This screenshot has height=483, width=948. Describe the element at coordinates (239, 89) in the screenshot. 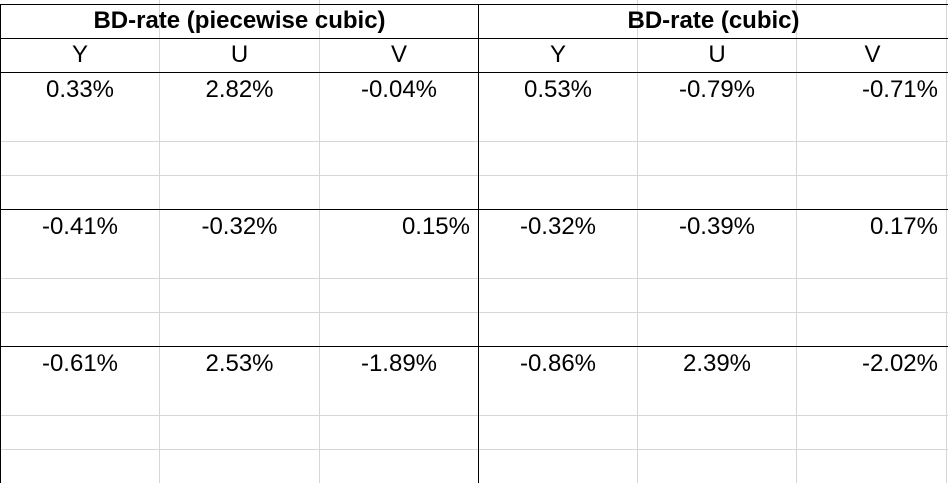

I see `cell-value: 2.82%` at that location.